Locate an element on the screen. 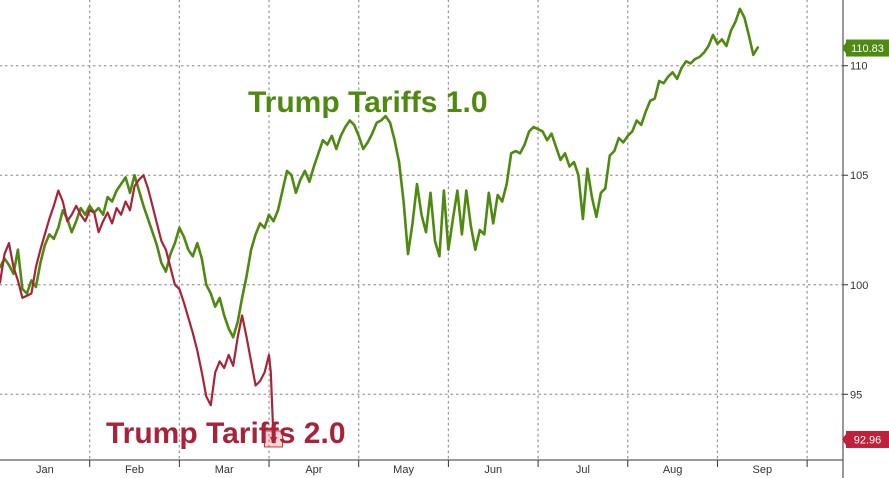 This screenshot has width=889, height=478. last-value-label-green: 110.83 is located at coordinates (867, 49).